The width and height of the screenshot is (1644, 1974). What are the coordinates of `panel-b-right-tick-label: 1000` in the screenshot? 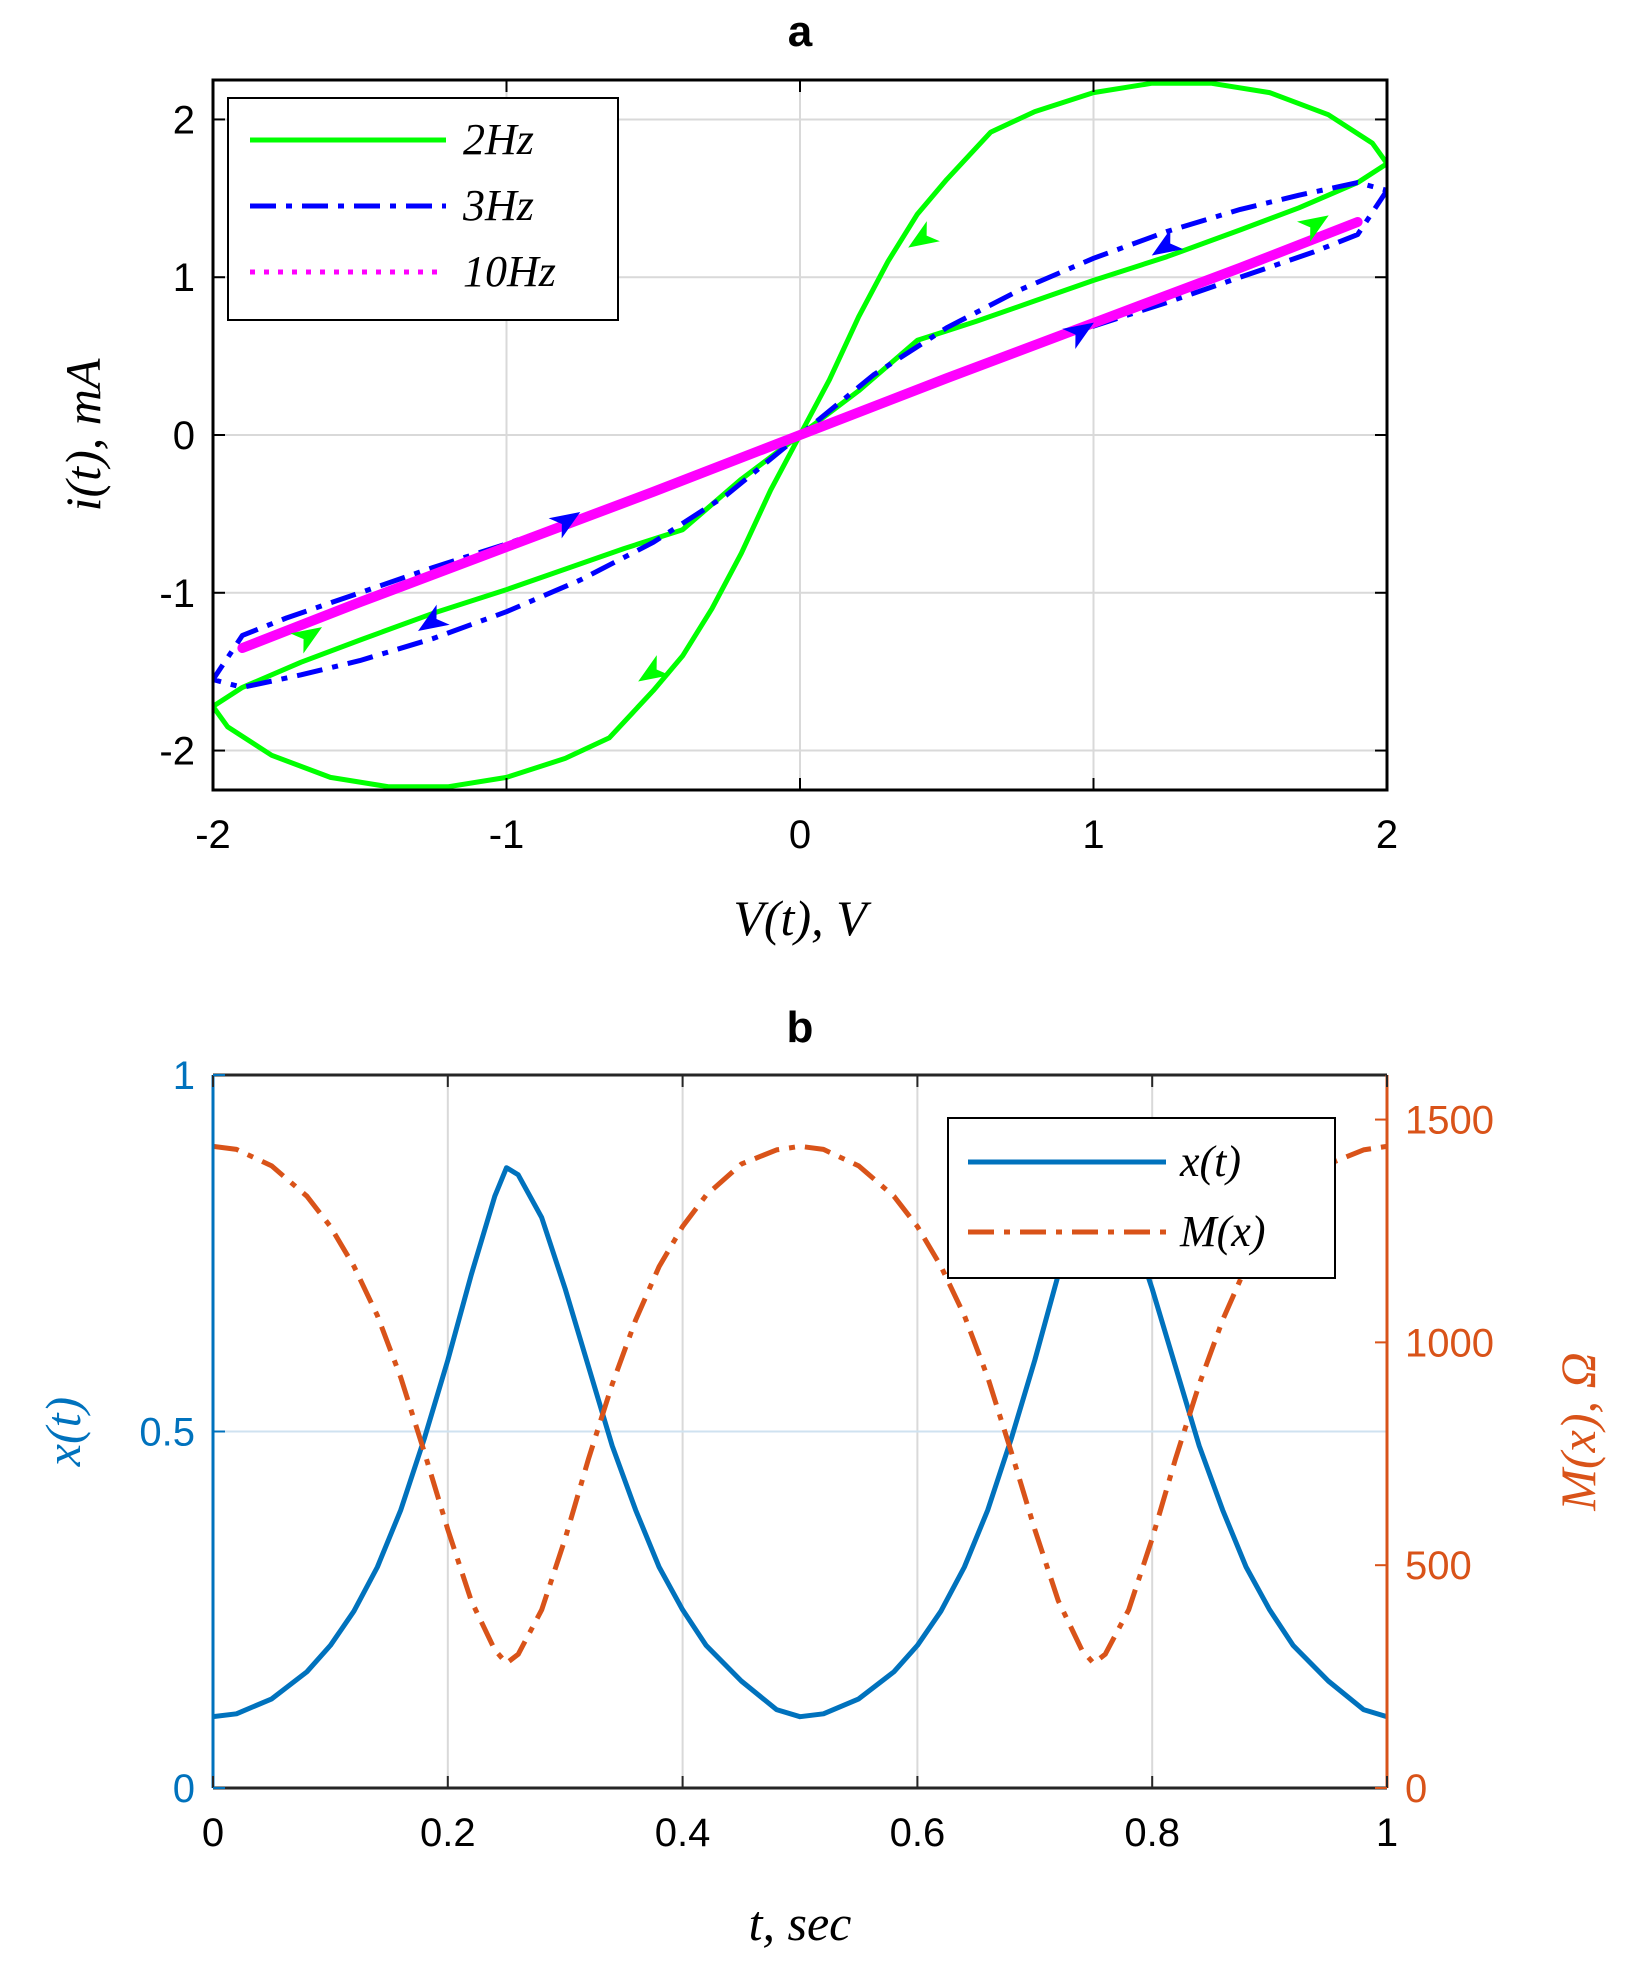 It's located at (1449, 1343).